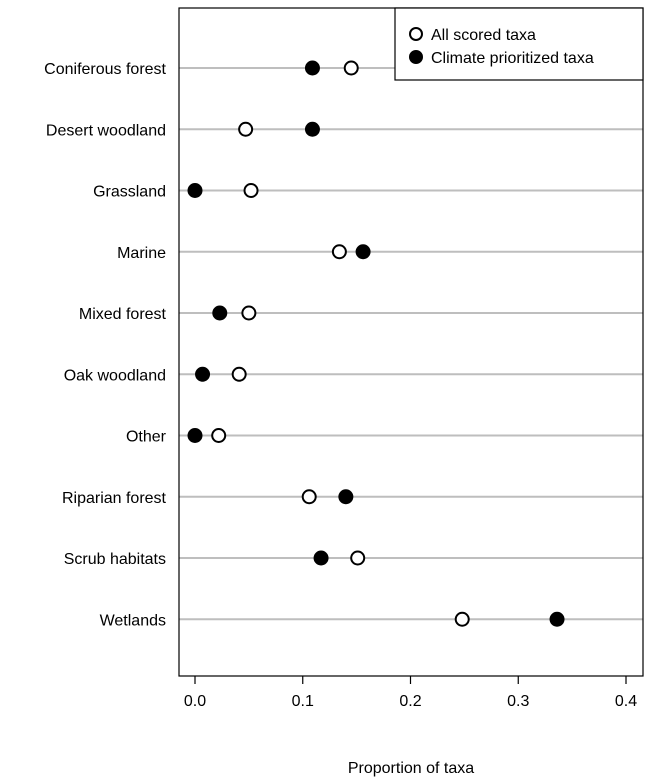 Image resolution: width=650 pixels, height=777 pixels. Describe the element at coordinates (518, 701) in the screenshot. I see `x-tick-label-3: 0.3` at that location.